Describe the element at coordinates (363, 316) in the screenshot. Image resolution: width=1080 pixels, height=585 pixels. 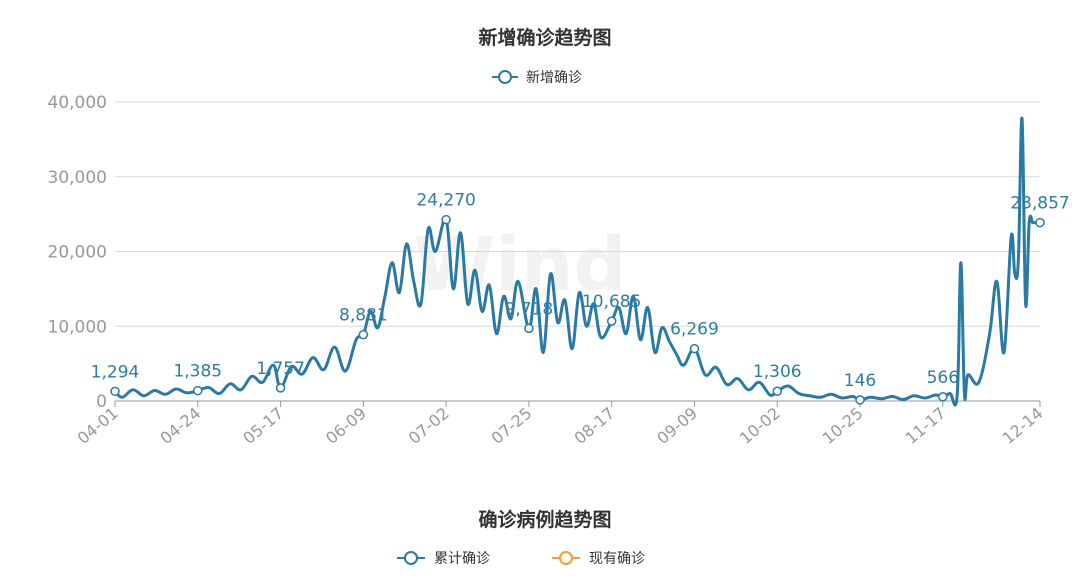
I see `data-label: 8,881` at that location.